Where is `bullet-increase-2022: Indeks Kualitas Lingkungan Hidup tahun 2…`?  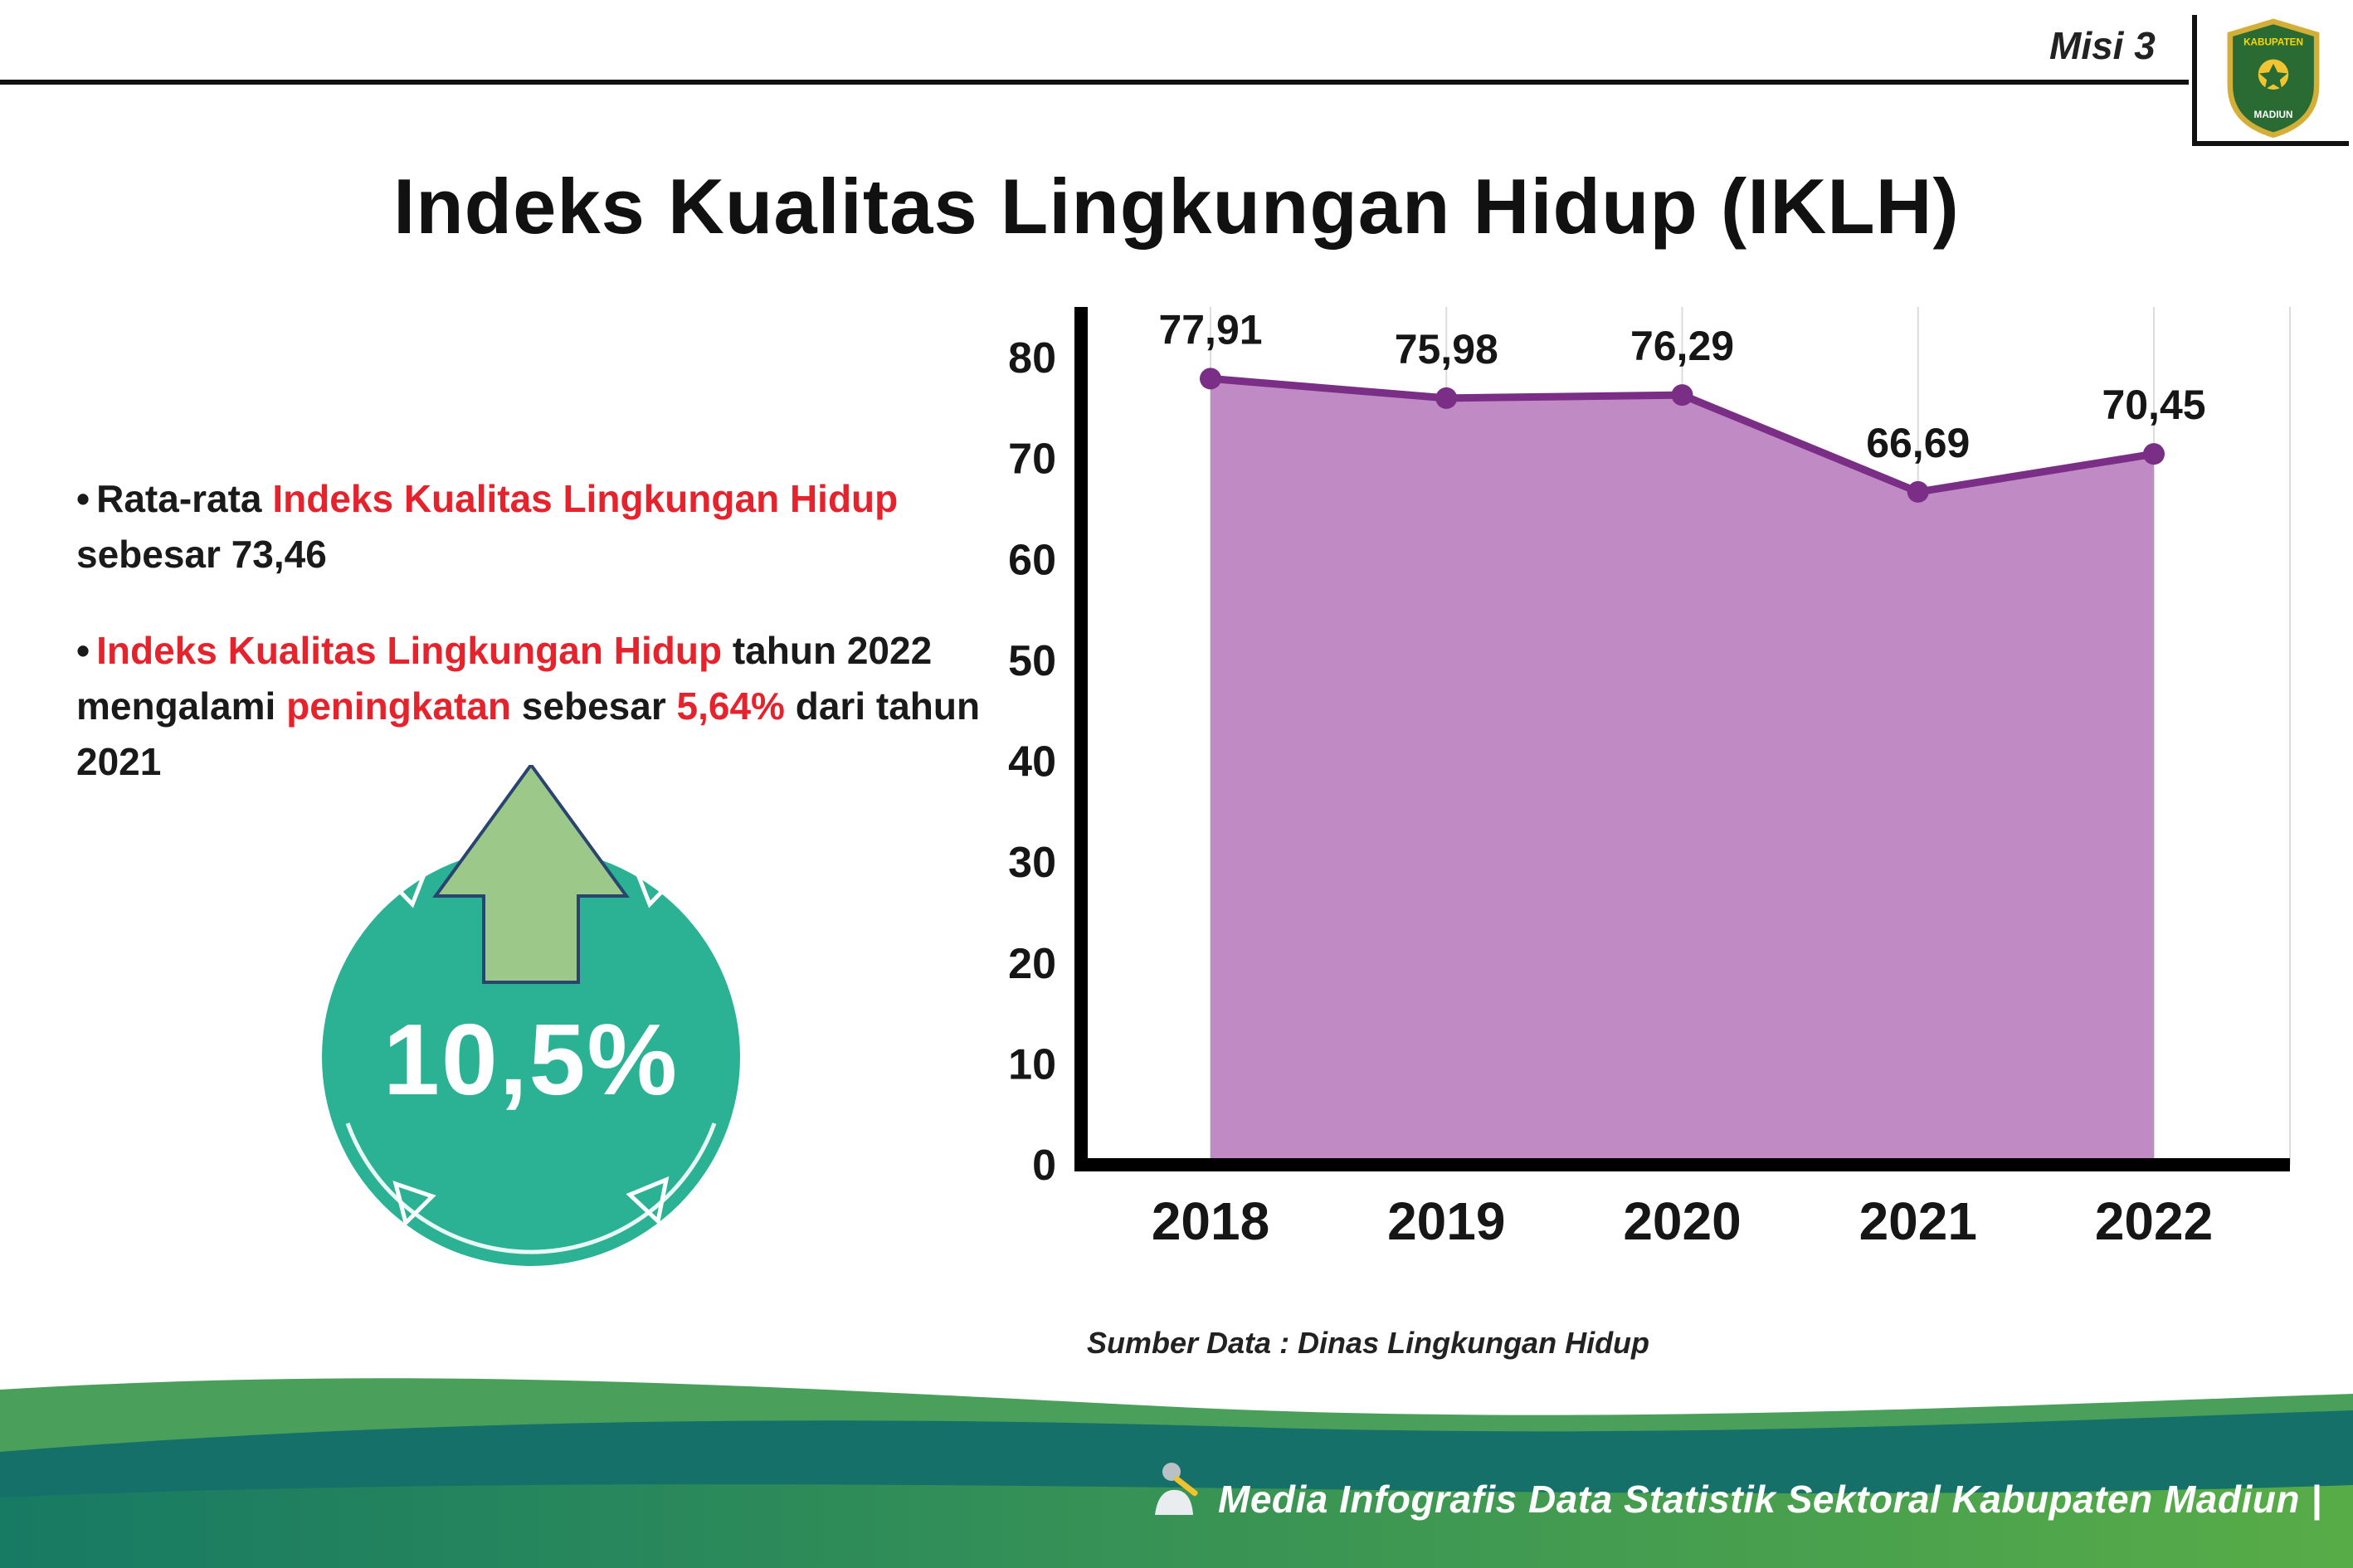
bullet-increase-2022: Indeks Kualitas Lingkungan Hidup tahun 2… is located at coordinates (528, 706).